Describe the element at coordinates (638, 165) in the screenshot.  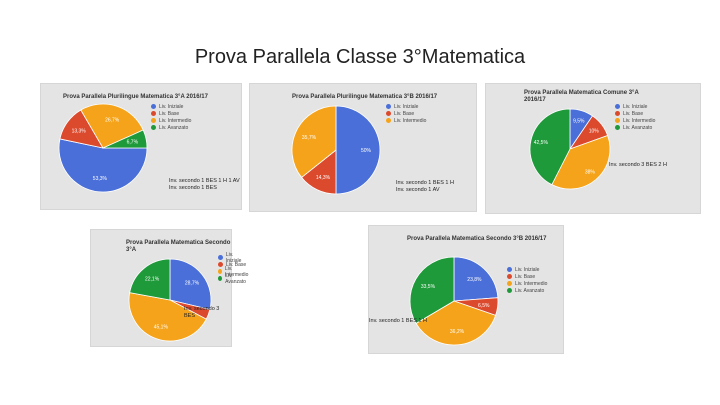
I see `chart-note: Inv. secondo 3 BES 2 H` at that location.